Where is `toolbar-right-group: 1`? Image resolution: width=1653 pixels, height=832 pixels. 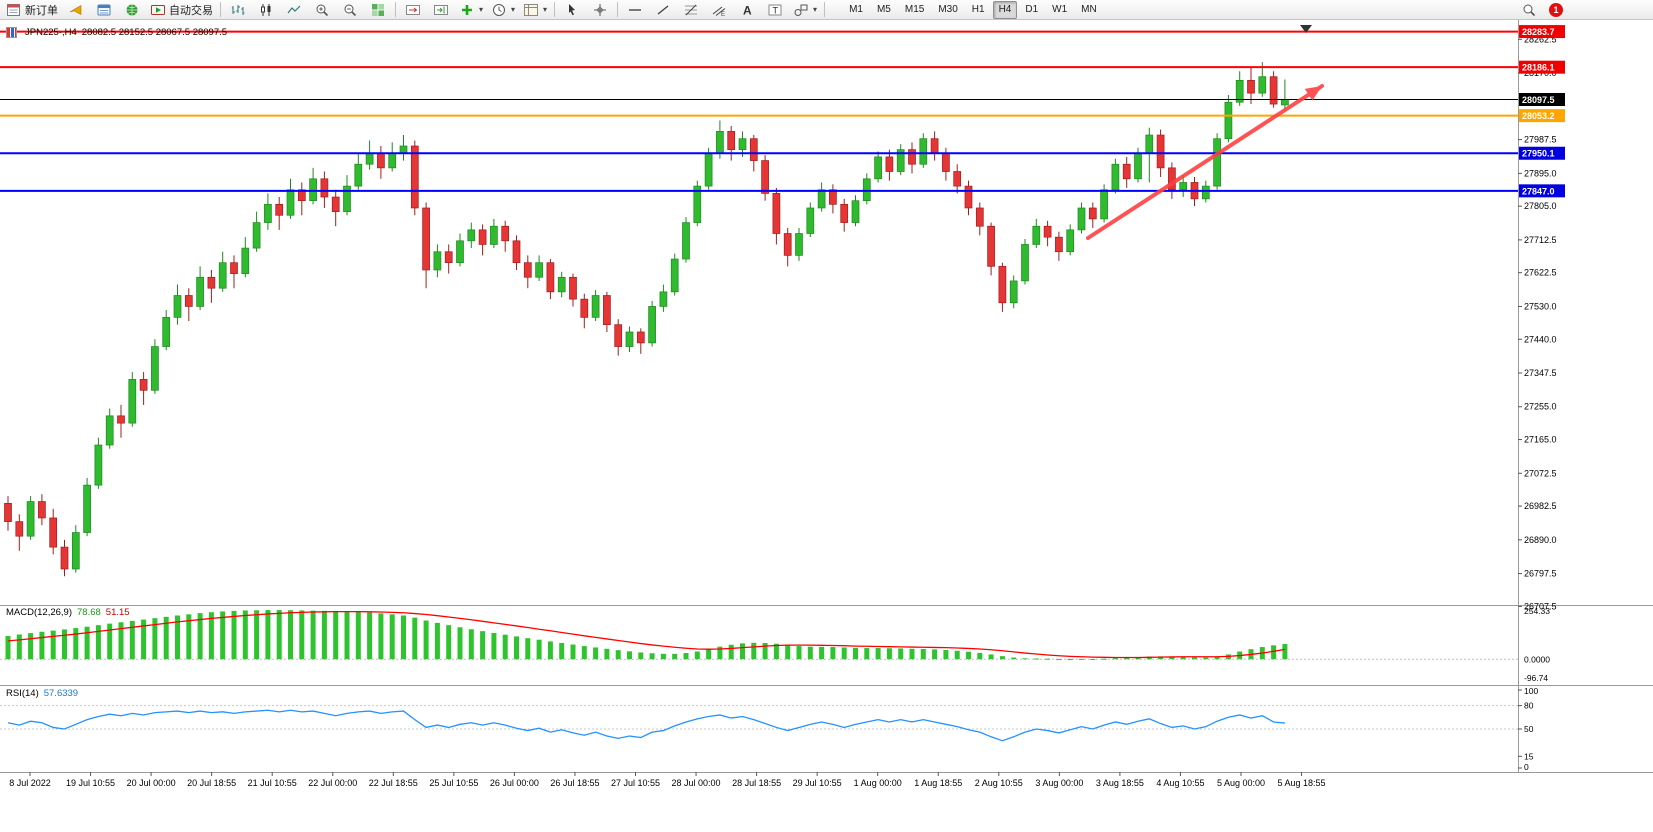 toolbar-right-group: 1 is located at coordinates (1539, 10).